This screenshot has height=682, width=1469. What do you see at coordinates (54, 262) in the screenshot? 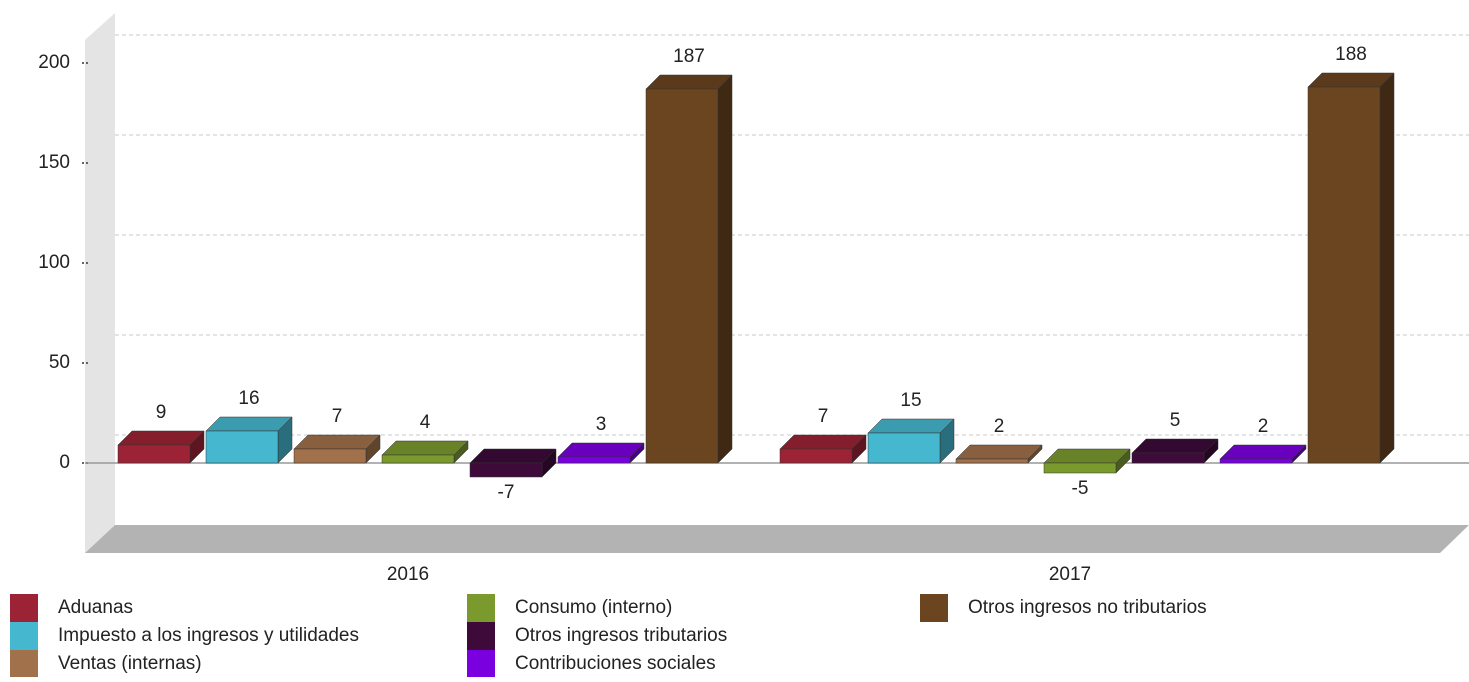
I see `y-tick-label: 100` at bounding box center [54, 262].